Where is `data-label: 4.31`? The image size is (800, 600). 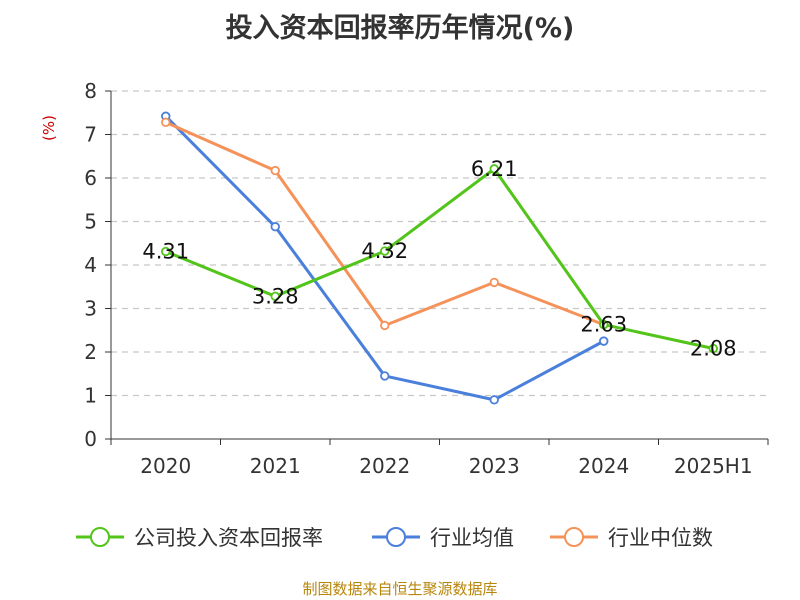 data-label: 4.31 is located at coordinates (165, 252).